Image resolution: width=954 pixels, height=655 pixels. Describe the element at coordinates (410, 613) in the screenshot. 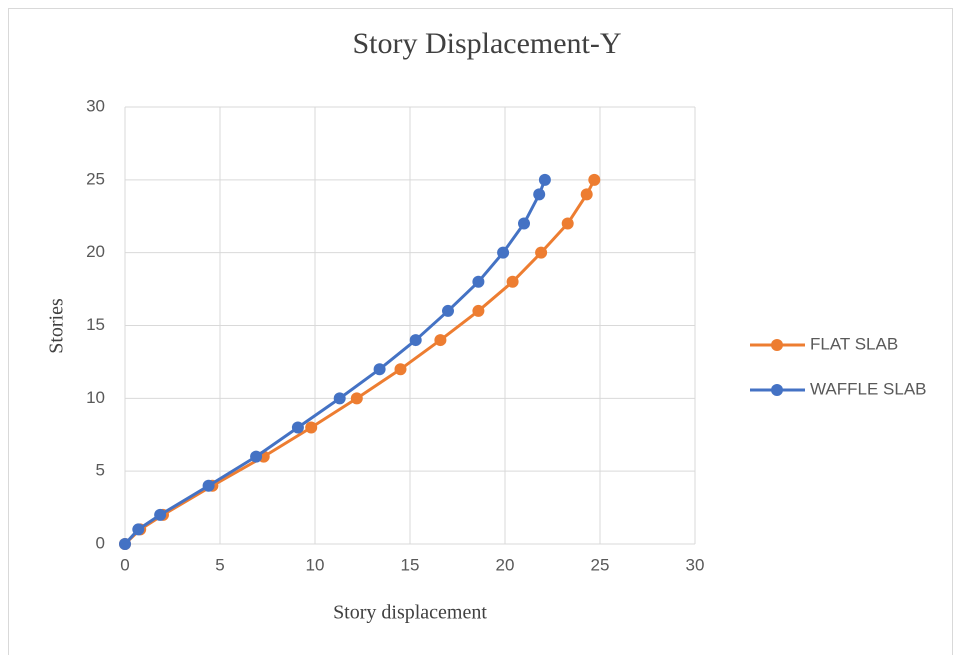

I see `x-axis-label: Story displacement` at that location.